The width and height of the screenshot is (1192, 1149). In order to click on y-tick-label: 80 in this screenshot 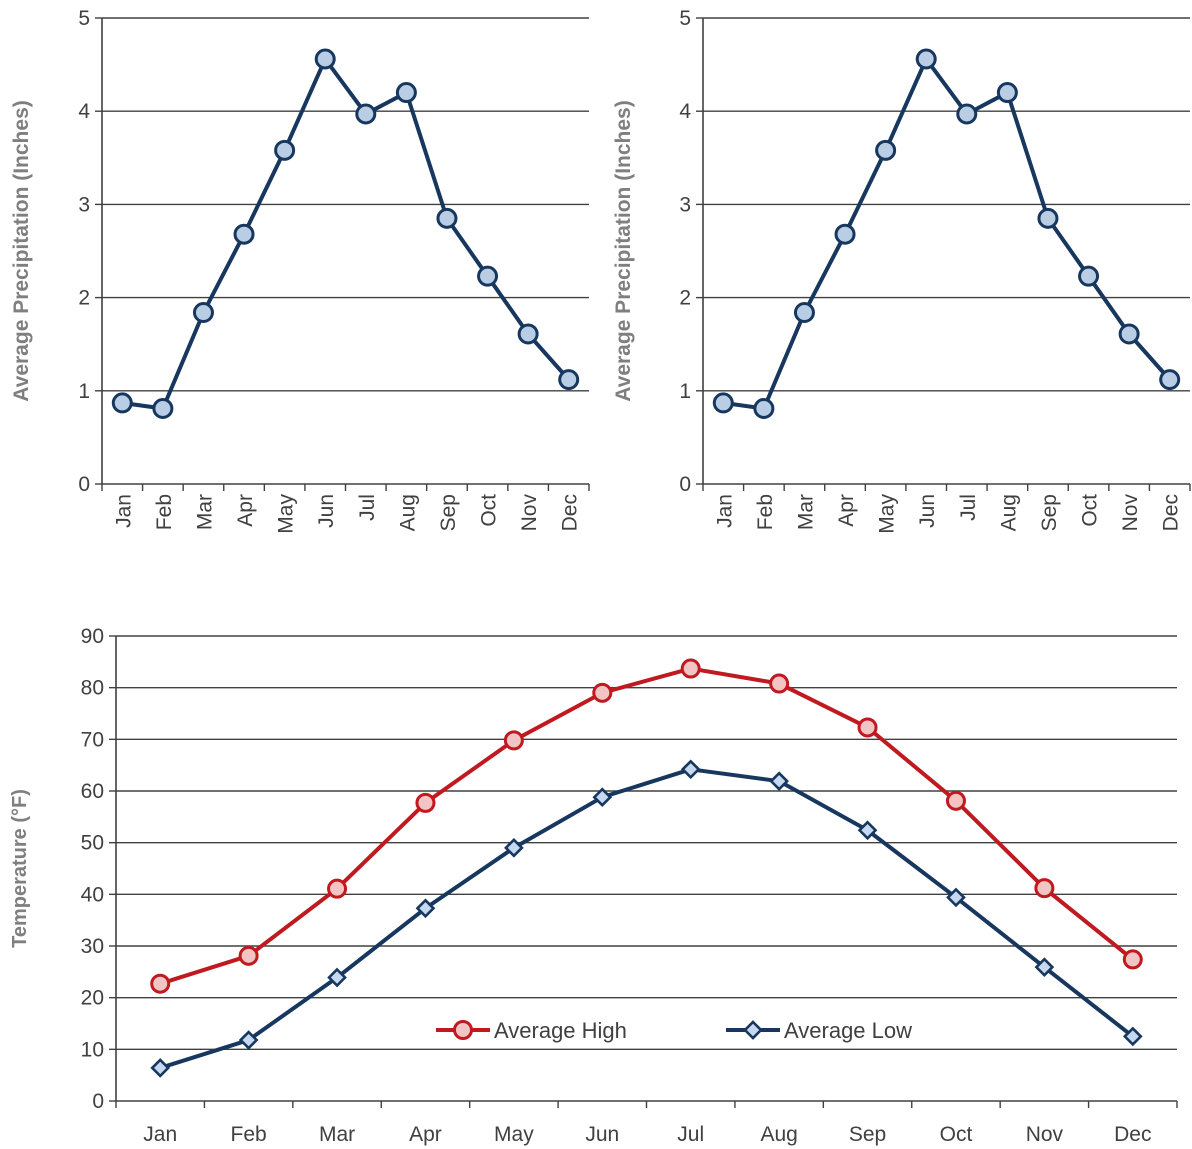, I will do `click(92, 688)`.